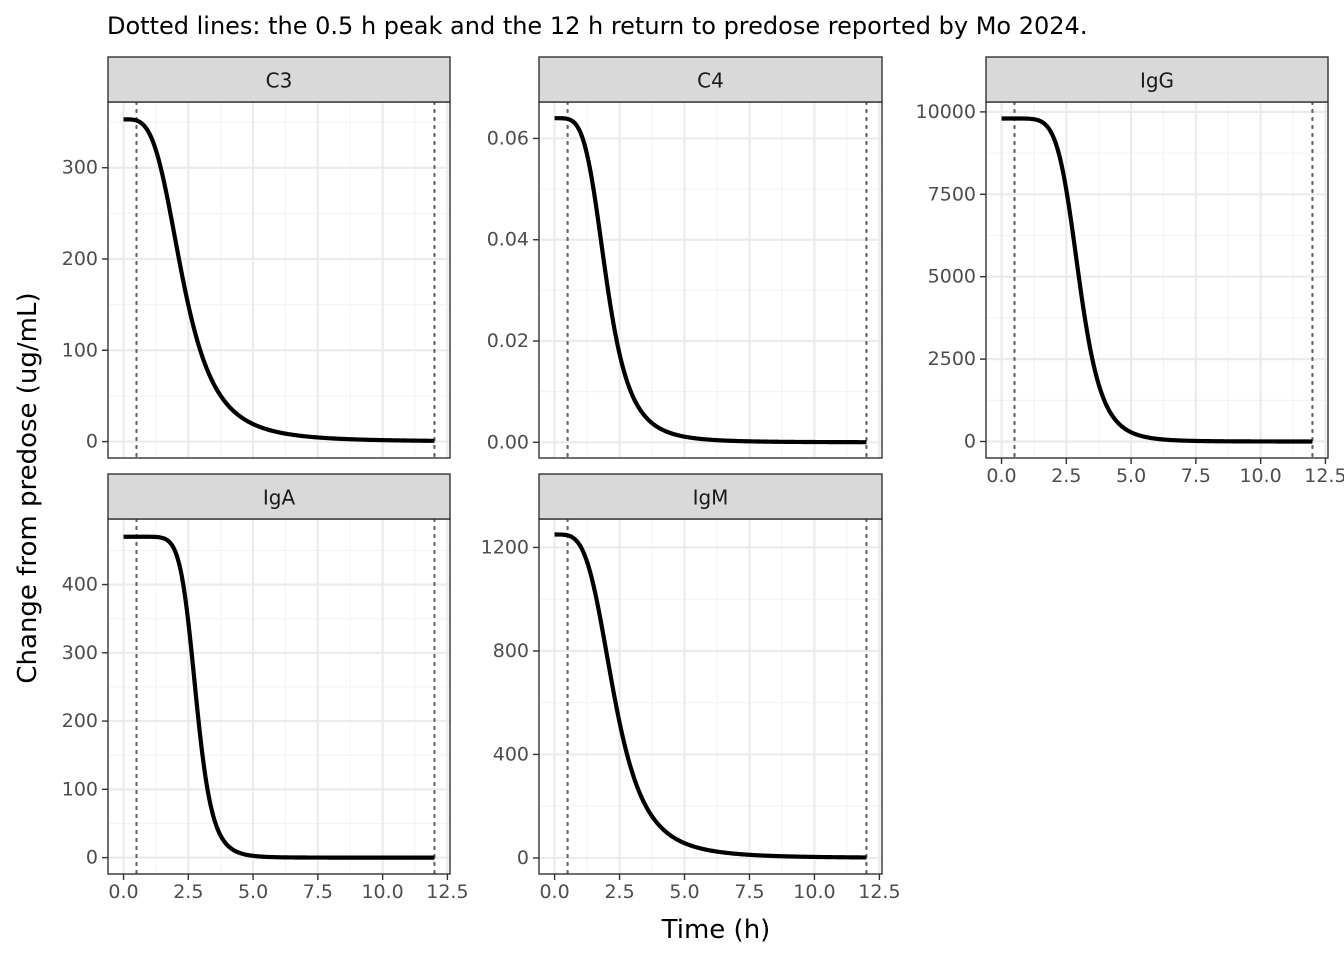 Image resolution: width=1344 pixels, height=960 pixels. What do you see at coordinates (952, 194) in the screenshot?
I see `y-tick-label: 7500` at bounding box center [952, 194].